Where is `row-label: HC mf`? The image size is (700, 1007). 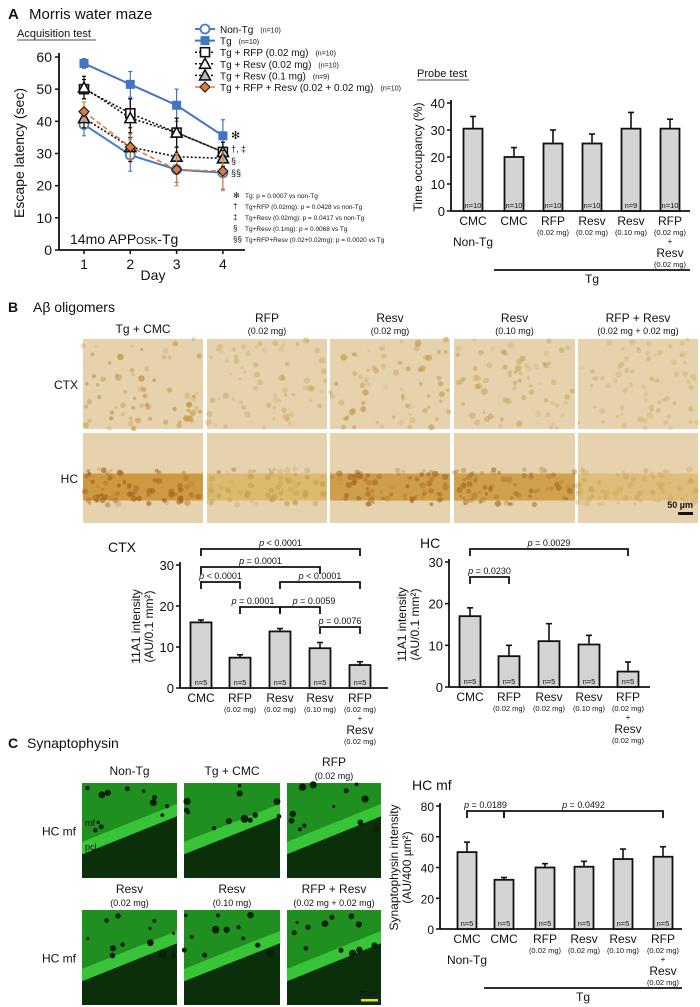
row-label: HC mf is located at coordinates (59, 959).